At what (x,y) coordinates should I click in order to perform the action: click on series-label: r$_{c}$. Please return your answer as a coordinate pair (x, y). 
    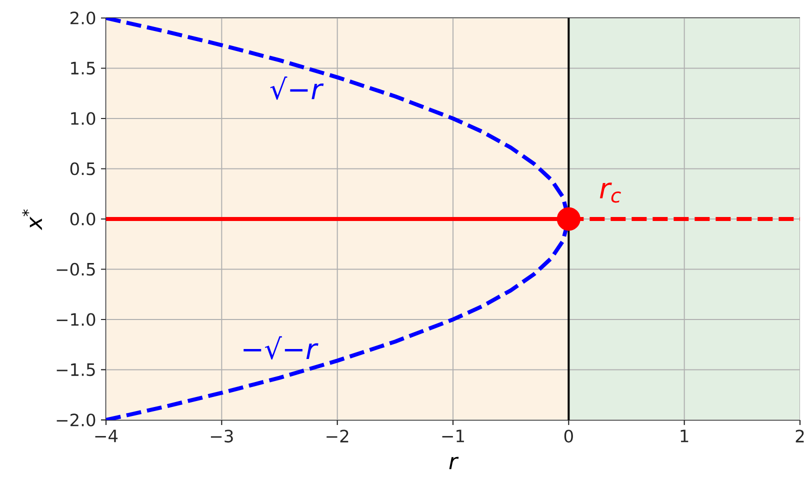
    Looking at the image, I should click on (610, 192).